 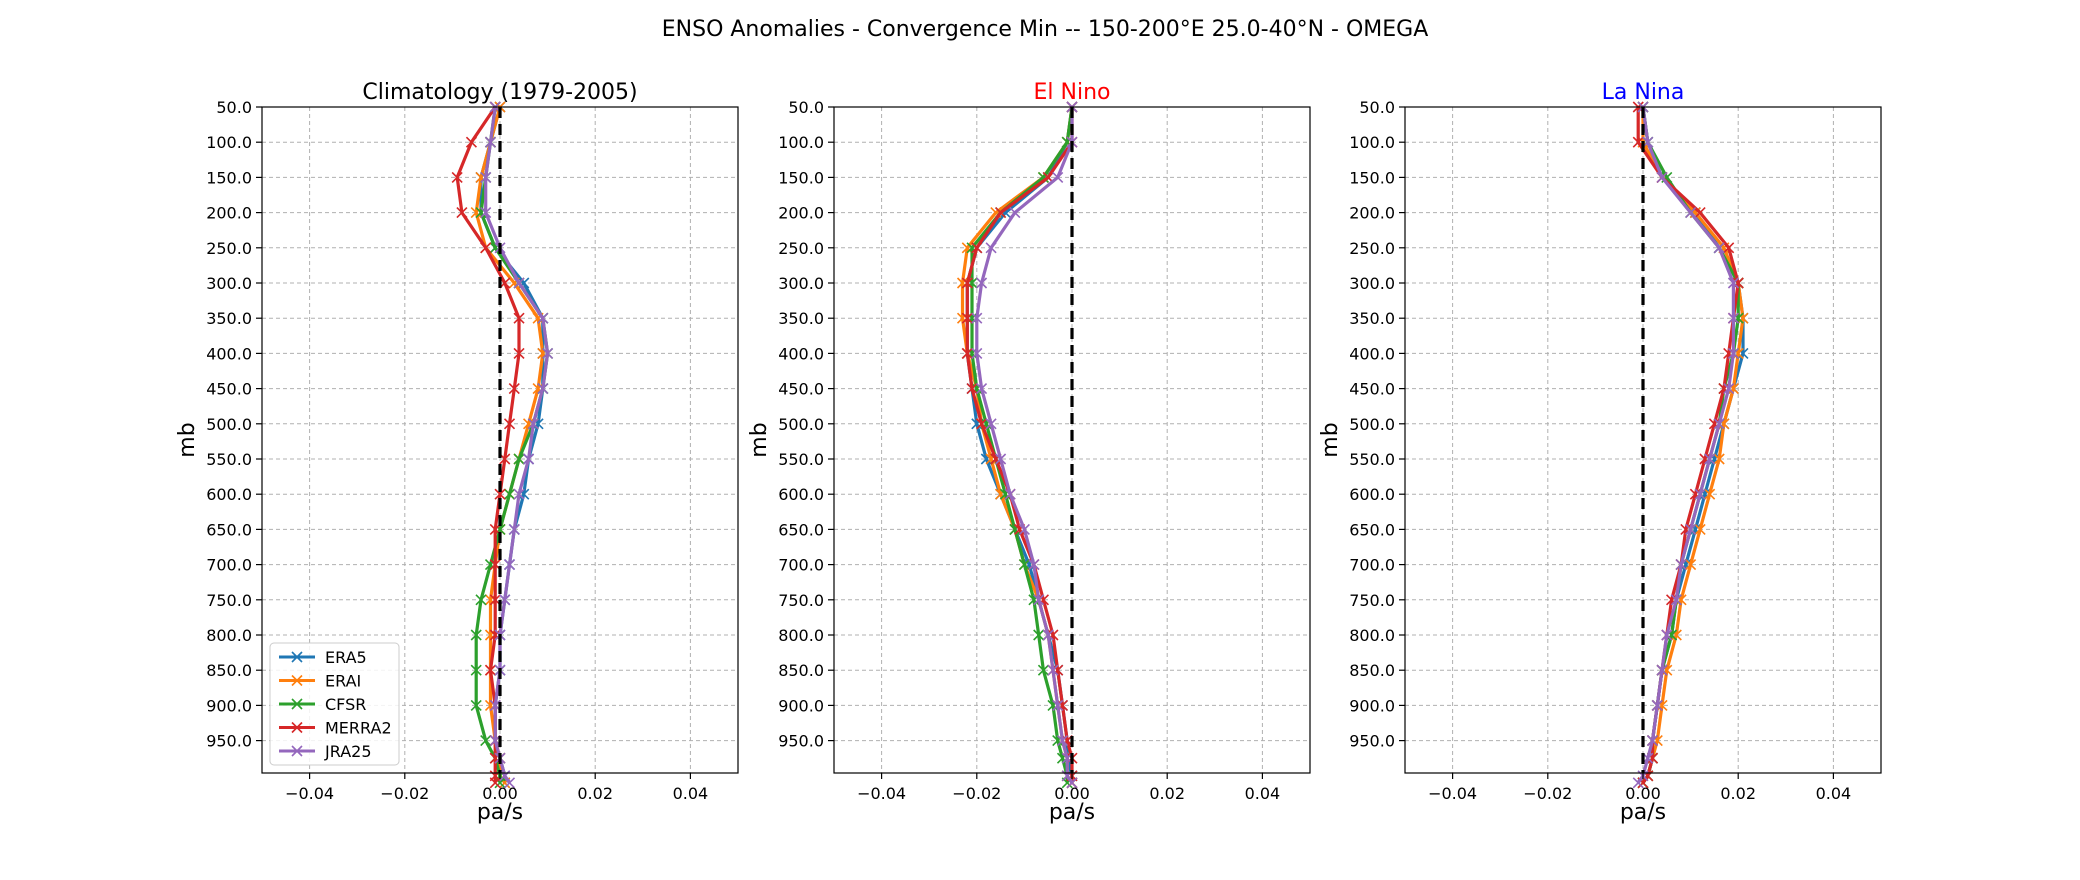 I want to click on y-tick-label: 850.0, so click(x=1372, y=670).